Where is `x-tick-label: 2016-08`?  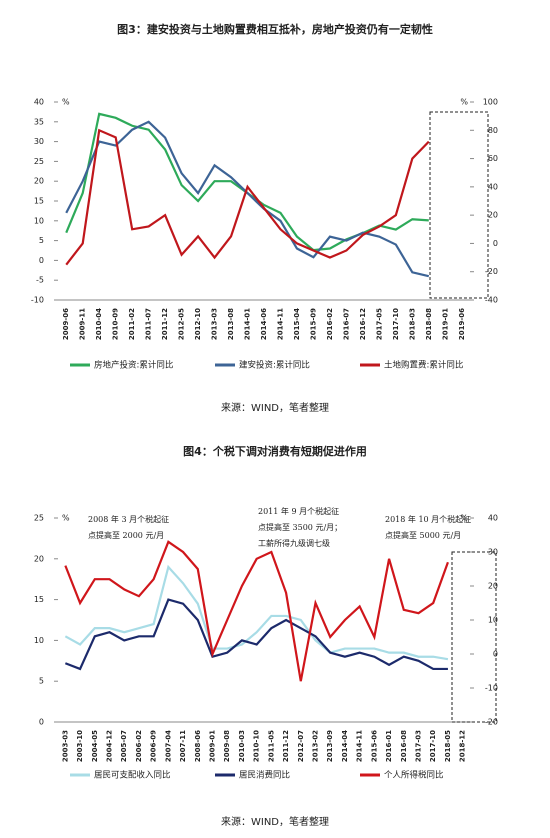
x-tick-label: 2016-08 is located at coordinates (404, 746).